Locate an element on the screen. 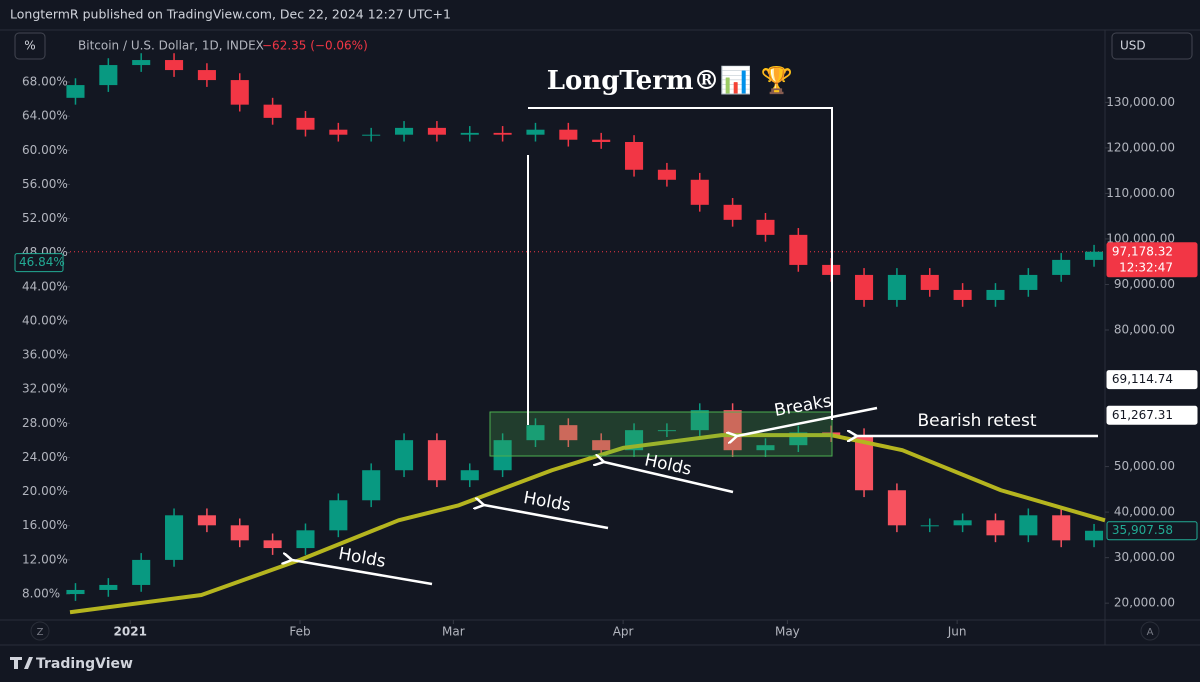  price-label: 35,907.58 is located at coordinates (1142, 530).